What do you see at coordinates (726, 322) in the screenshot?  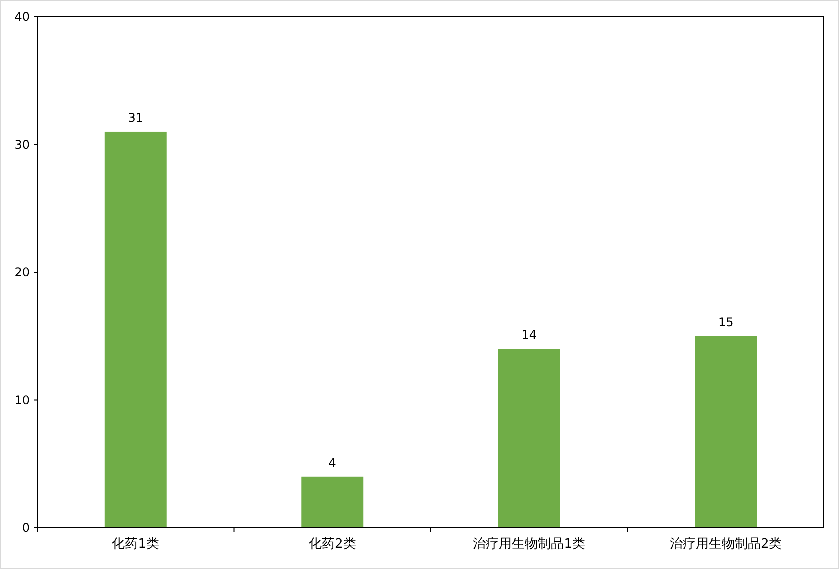 I see `data-label: 15` at bounding box center [726, 322].